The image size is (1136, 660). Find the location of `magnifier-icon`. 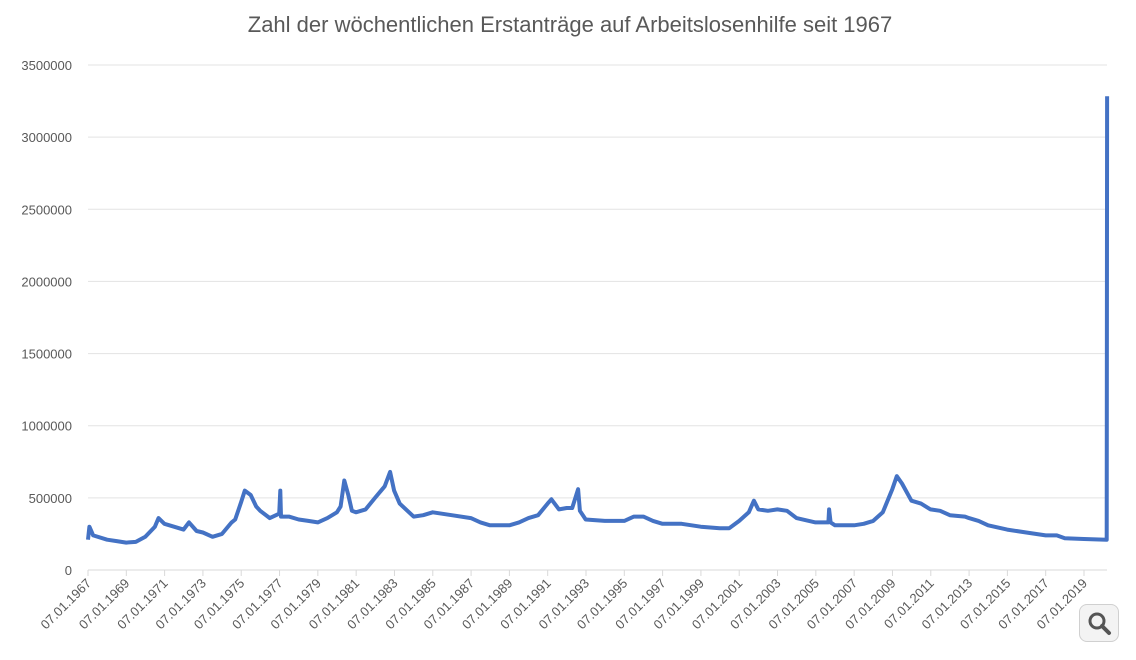

magnifier-icon is located at coordinates (1099, 623).